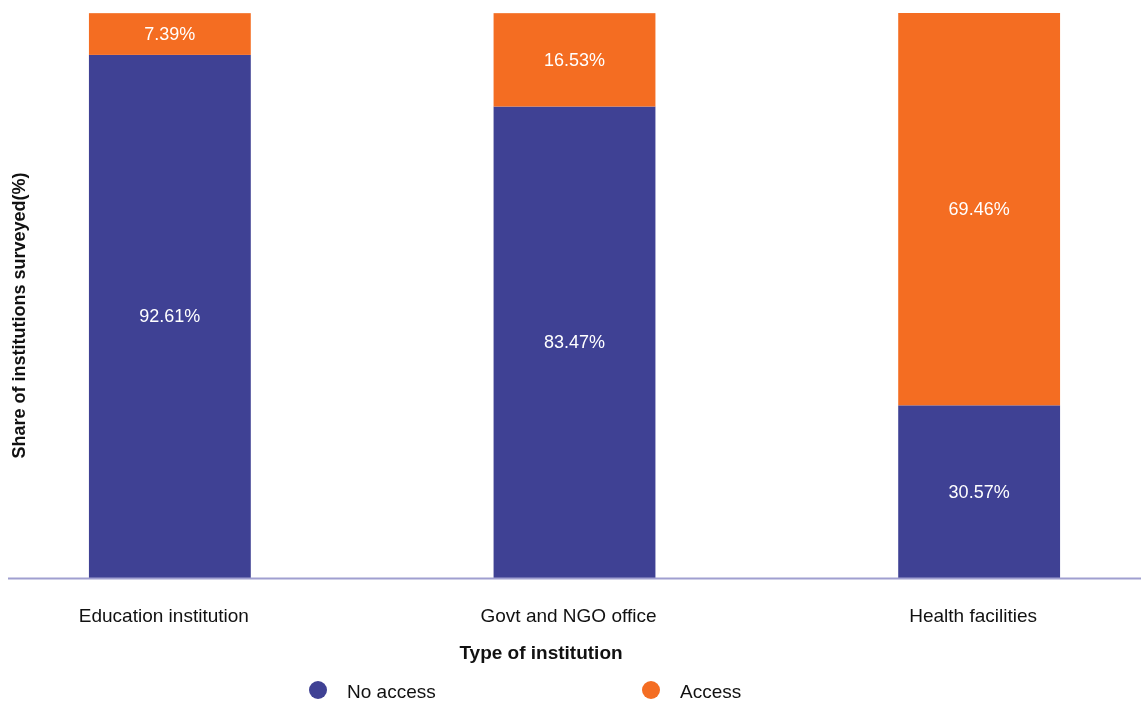 This screenshot has width=1141, height=704. What do you see at coordinates (163, 616) in the screenshot?
I see `x-tick-label: Education institution` at bounding box center [163, 616].